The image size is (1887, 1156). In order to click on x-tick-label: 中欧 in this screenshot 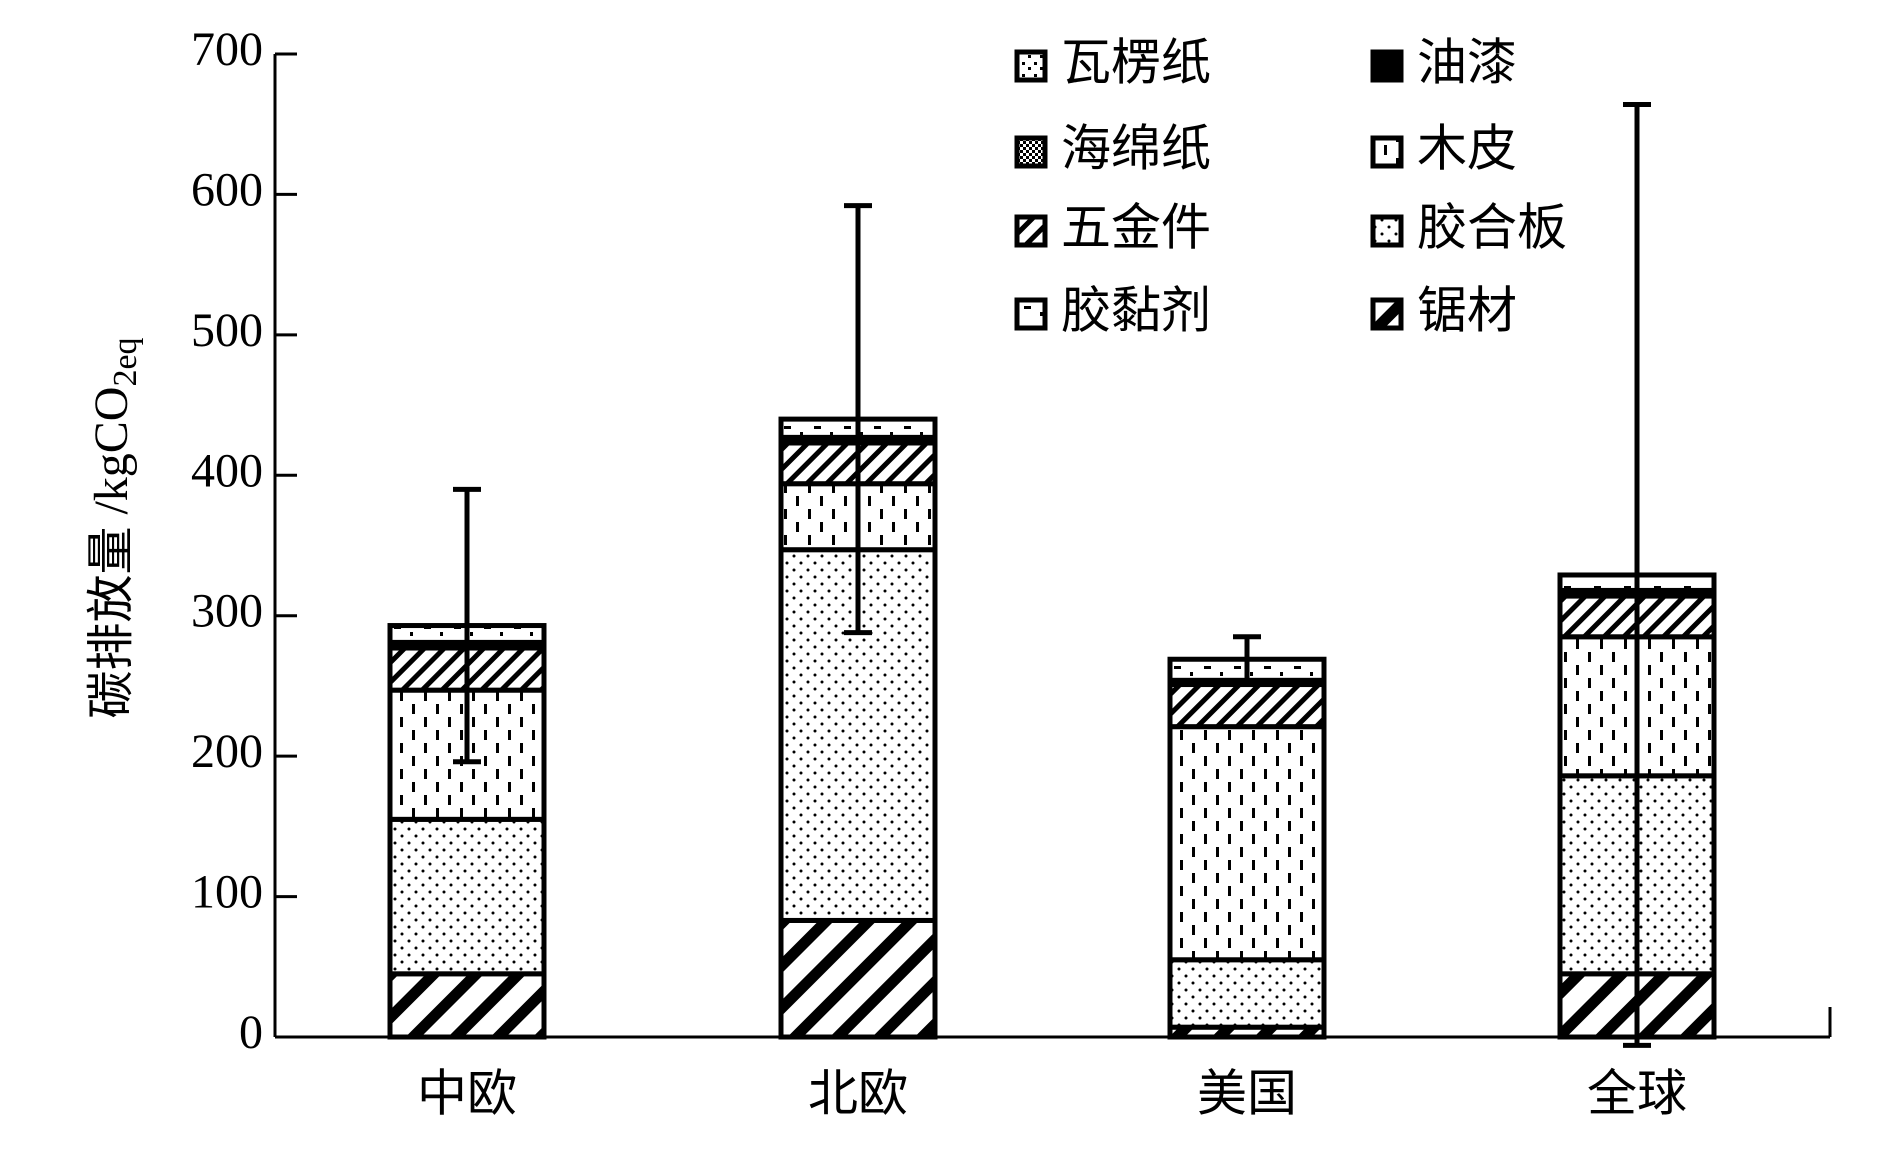, I will do `click(467, 1094)`.